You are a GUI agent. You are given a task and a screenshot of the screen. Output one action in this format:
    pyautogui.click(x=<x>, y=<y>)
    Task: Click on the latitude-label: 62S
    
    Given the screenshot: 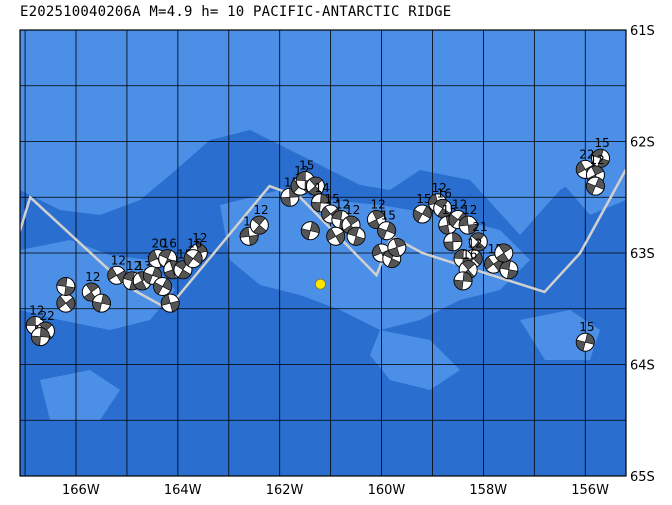 What is the action you would take?
    pyautogui.click(x=642, y=143)
    